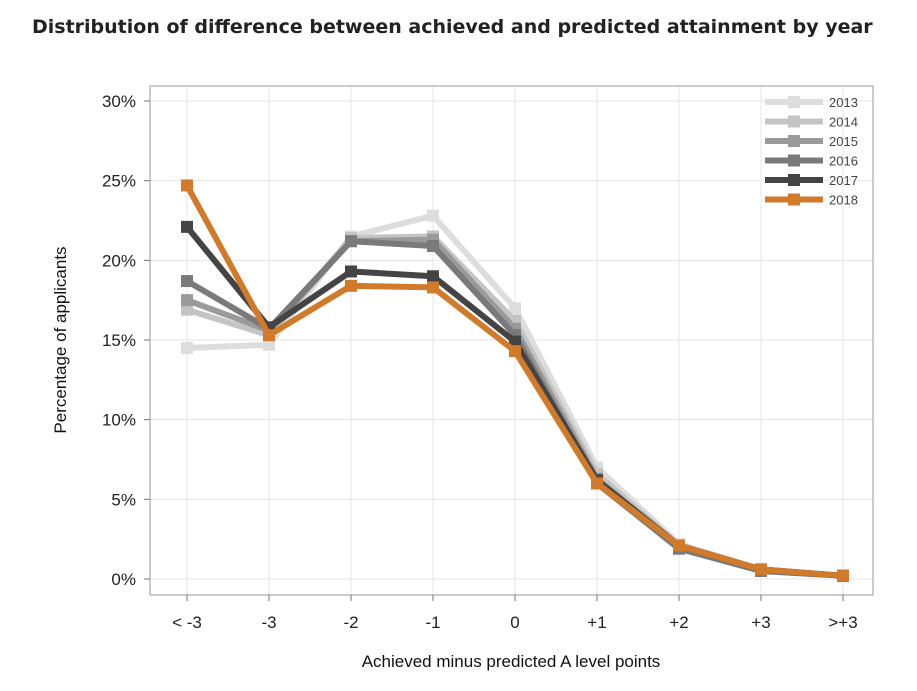 The width and height of the screenshot is (917, 691). Describe the element at coordinates (119, 101) in the screenshot. I see `y-tick-label: 30%` at that location.